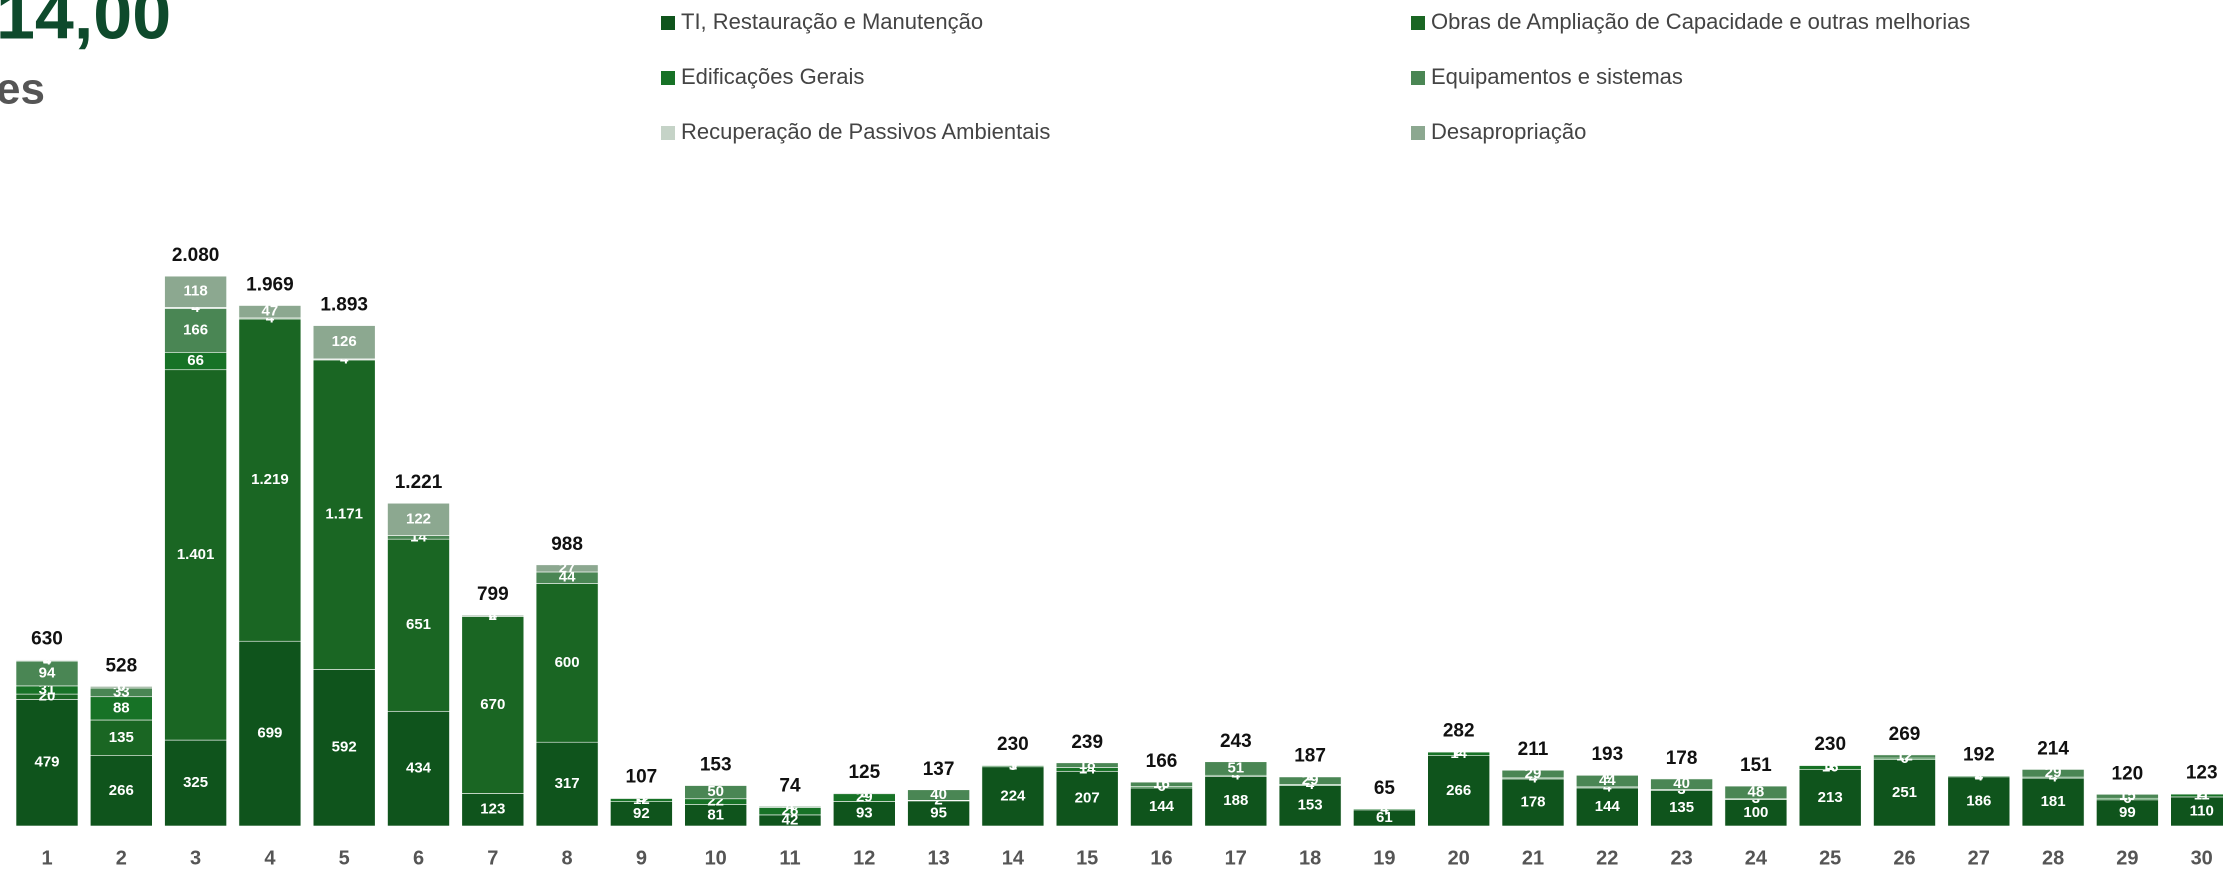  I want to click on legend-label: Edificações Gerais, so click(772, 76).